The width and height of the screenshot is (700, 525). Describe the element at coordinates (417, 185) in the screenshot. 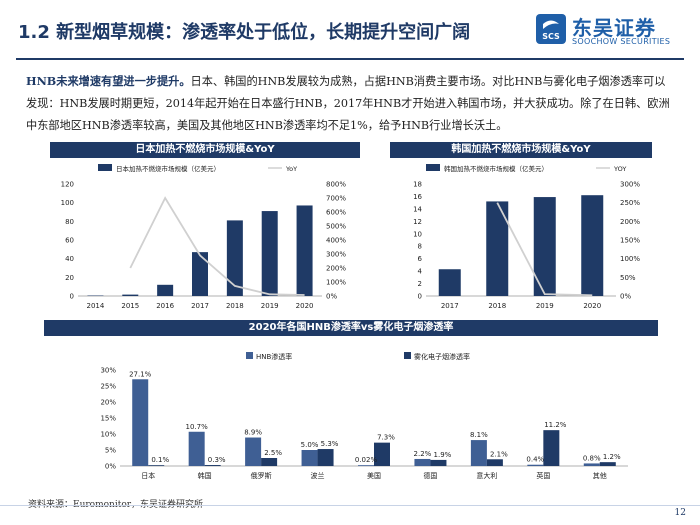

I see `y-tick-label: 18` at that location.